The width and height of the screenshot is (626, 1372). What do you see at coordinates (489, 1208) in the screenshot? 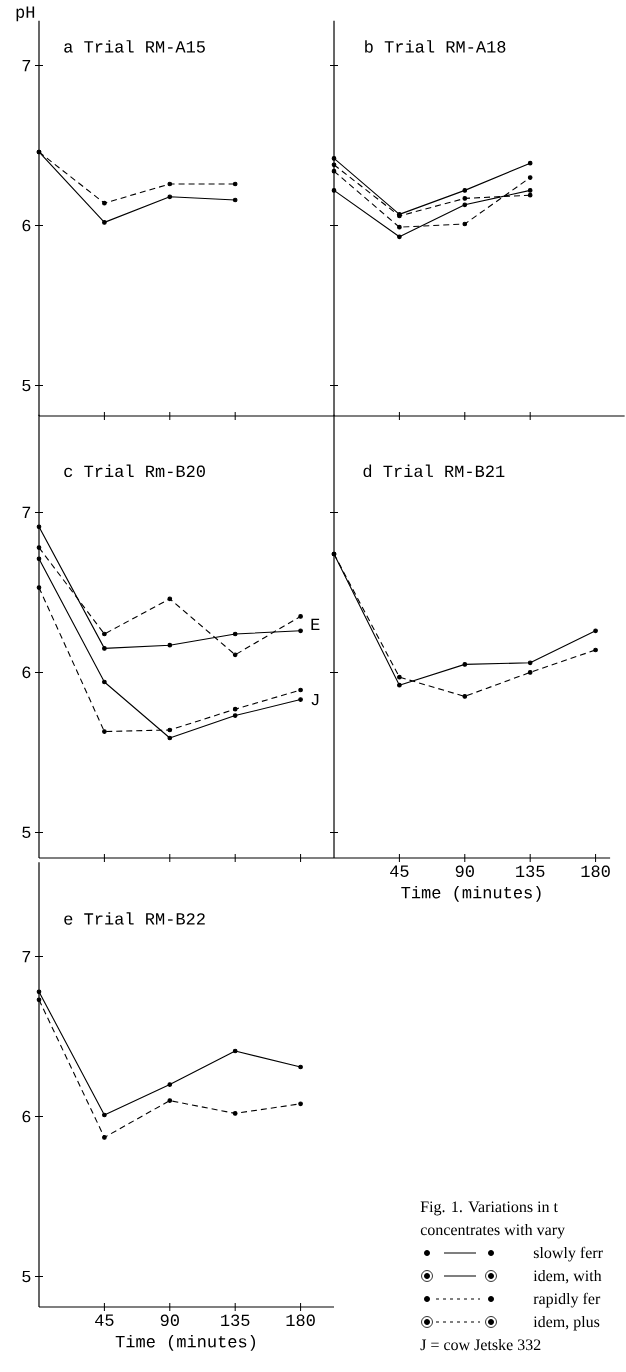
I see `caption: Fig. 1. Variations in t` at bounding box center [489, 1208].